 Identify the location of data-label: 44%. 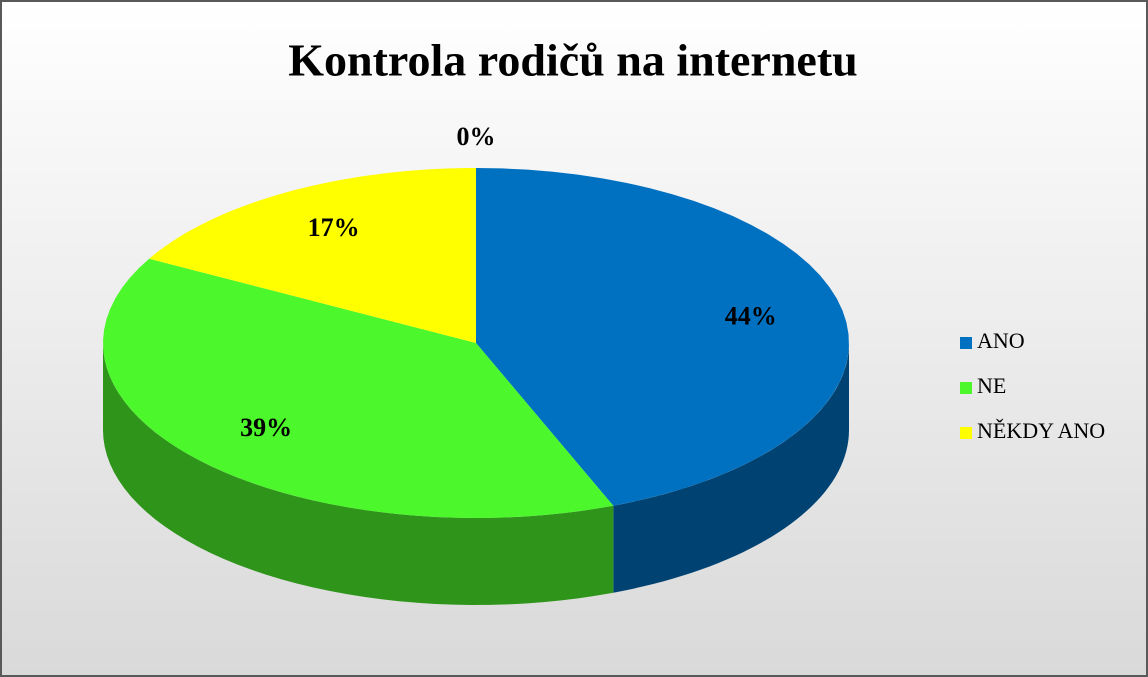
(751, 315).